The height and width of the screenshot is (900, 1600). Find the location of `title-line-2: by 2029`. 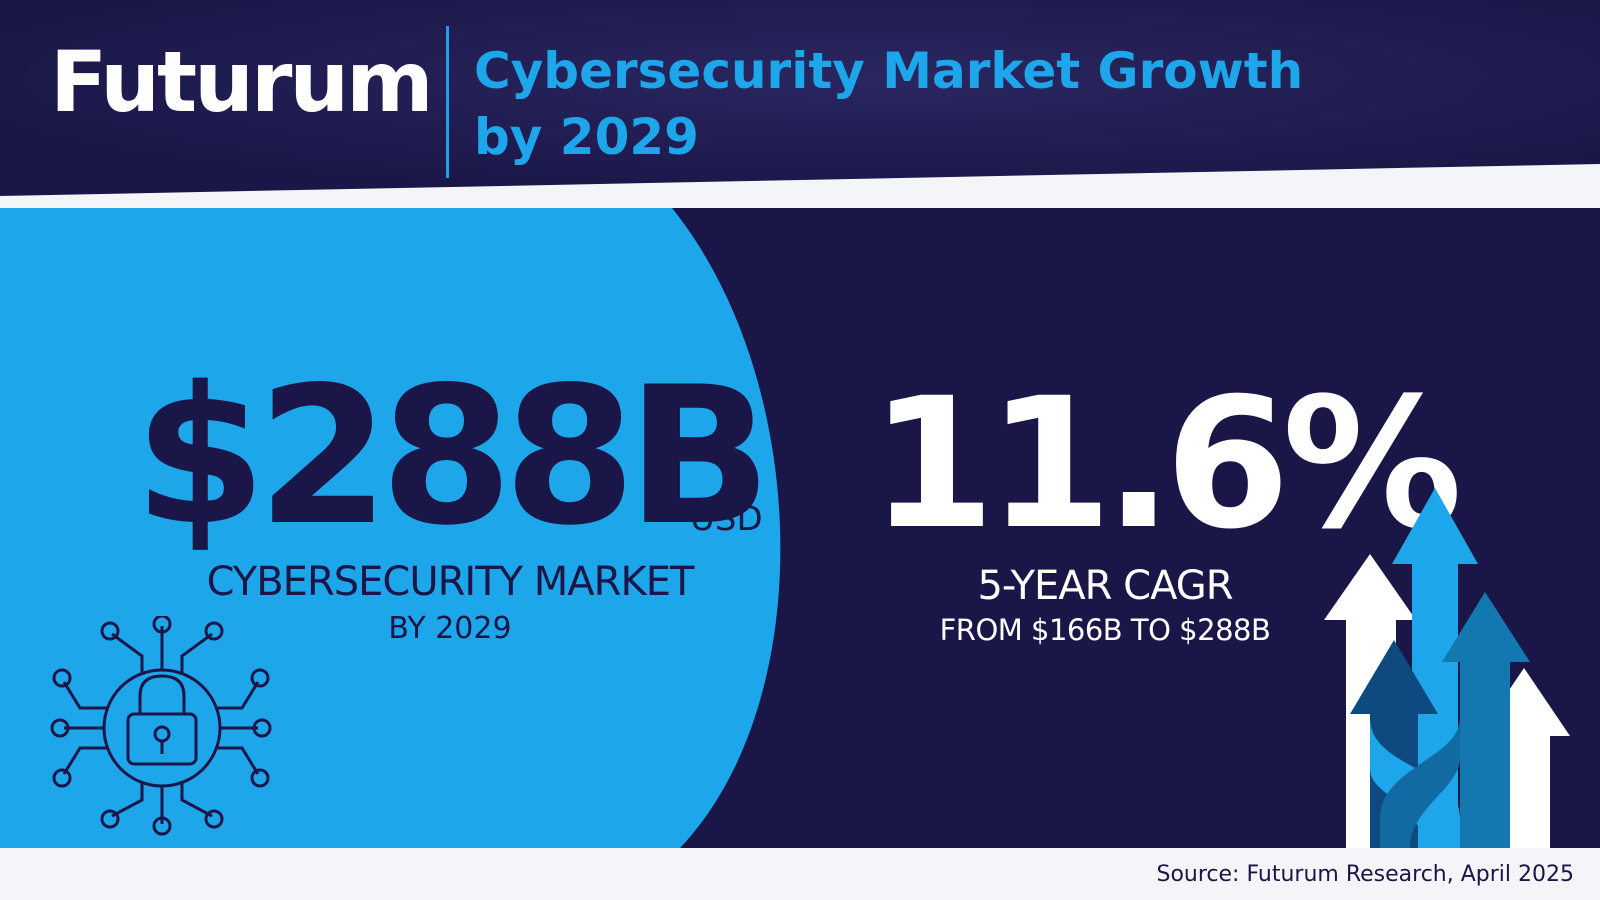

title-line-2: by 2029 is located at coordinates (586, 137).